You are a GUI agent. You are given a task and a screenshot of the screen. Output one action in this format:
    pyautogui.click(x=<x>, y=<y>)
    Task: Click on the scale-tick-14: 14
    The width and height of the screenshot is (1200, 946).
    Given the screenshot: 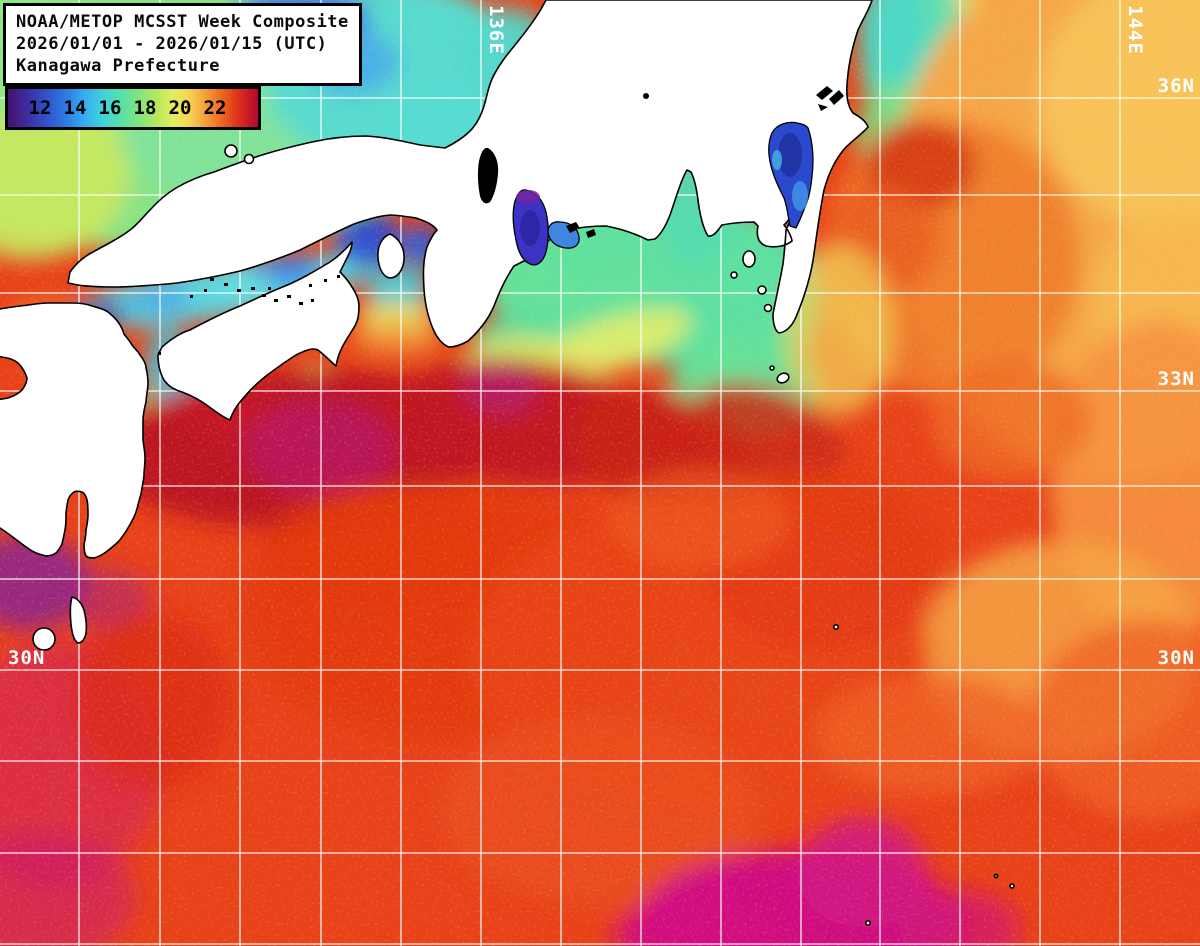 What is the action you would take?
    pyautogui.click(x=75, y=108)
    